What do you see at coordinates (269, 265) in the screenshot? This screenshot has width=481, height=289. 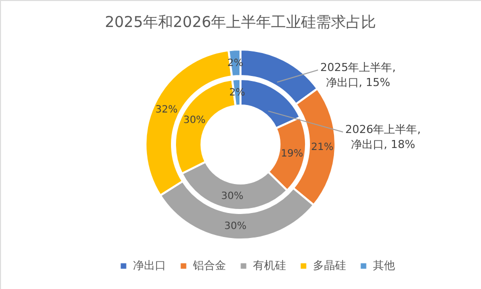 I see `legend-label: 有机硅` at bounding box center [269, 265].